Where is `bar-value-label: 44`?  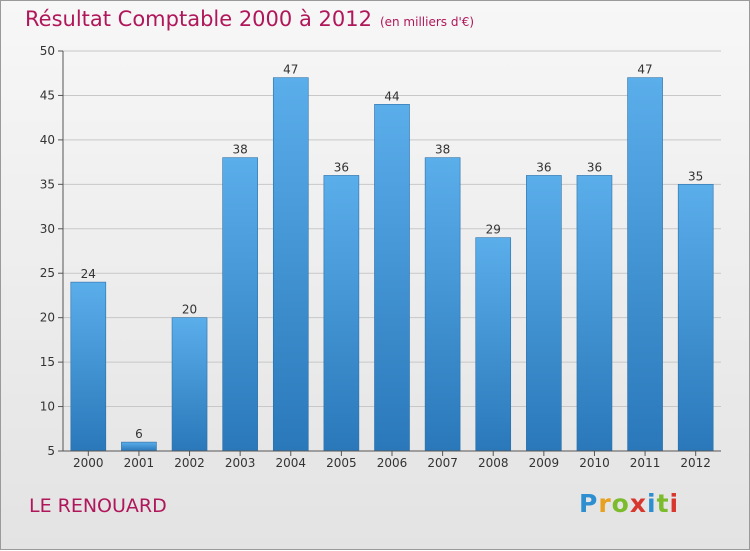
bar-value-label: 44 is located at coordinates (391, 96).